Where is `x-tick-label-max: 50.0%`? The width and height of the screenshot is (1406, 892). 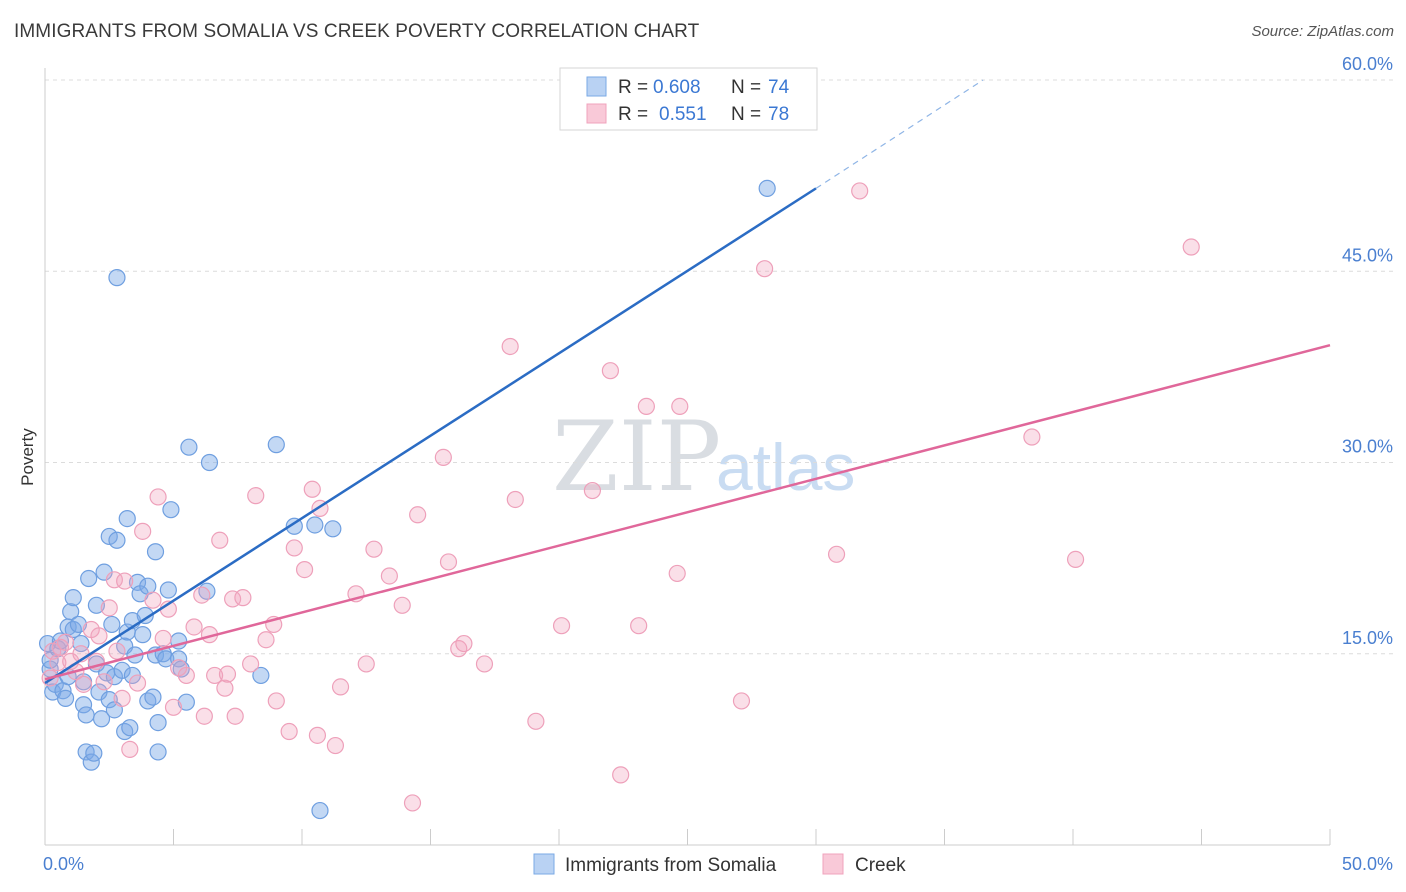 x-tick-label-max: 50.0% is located at coordinates (1367, 864).